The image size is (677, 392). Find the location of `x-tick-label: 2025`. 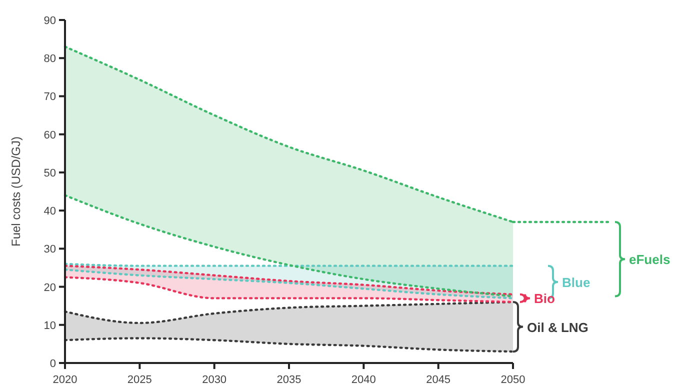

x-tick-label: 2025 is located at coordinates (139, 380).